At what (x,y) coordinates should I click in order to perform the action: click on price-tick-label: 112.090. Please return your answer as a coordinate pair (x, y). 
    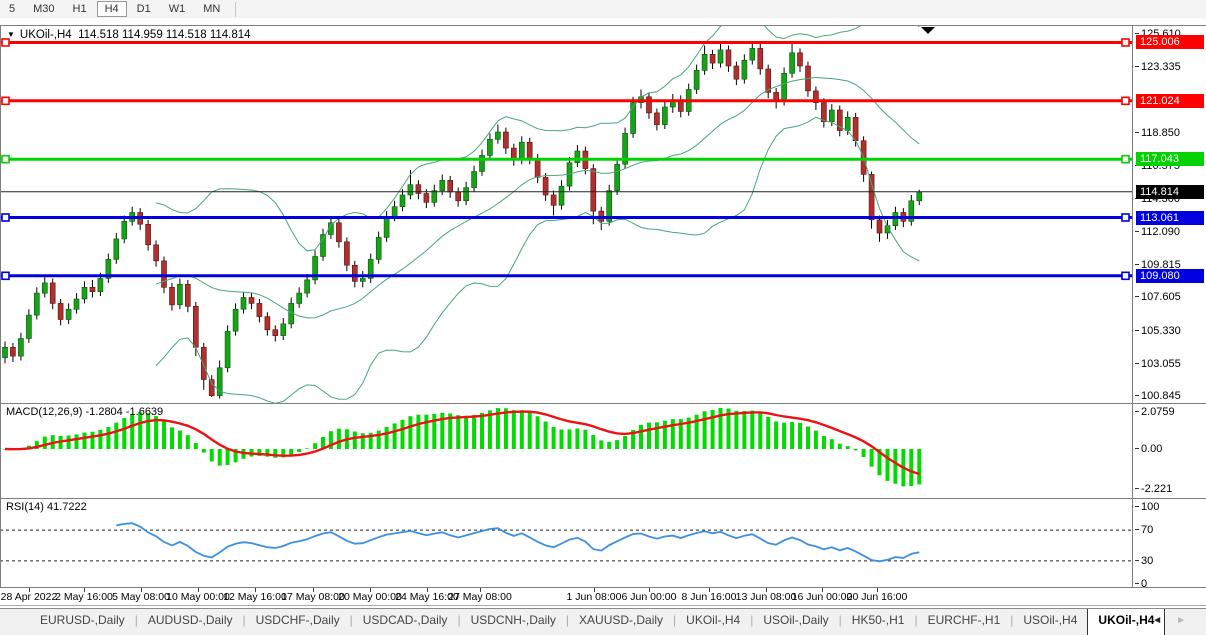
    Looking at the image, I should click on (1157, 231).